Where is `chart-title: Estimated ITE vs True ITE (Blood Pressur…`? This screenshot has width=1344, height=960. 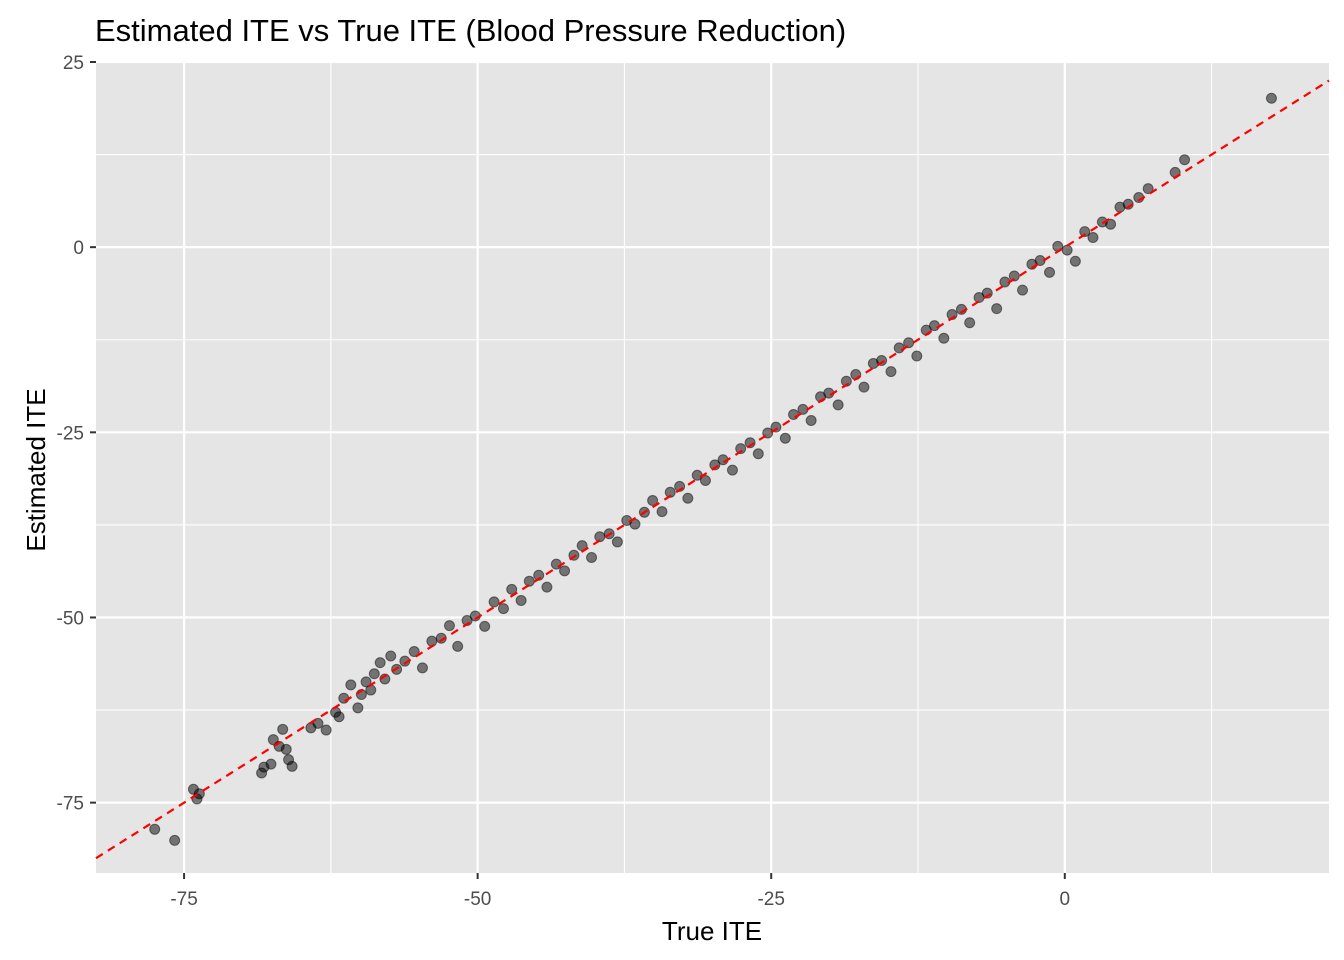
chart-title: Estimated ITE vs True ITE (Blood Pressur… is located at coordinates (470, 30).